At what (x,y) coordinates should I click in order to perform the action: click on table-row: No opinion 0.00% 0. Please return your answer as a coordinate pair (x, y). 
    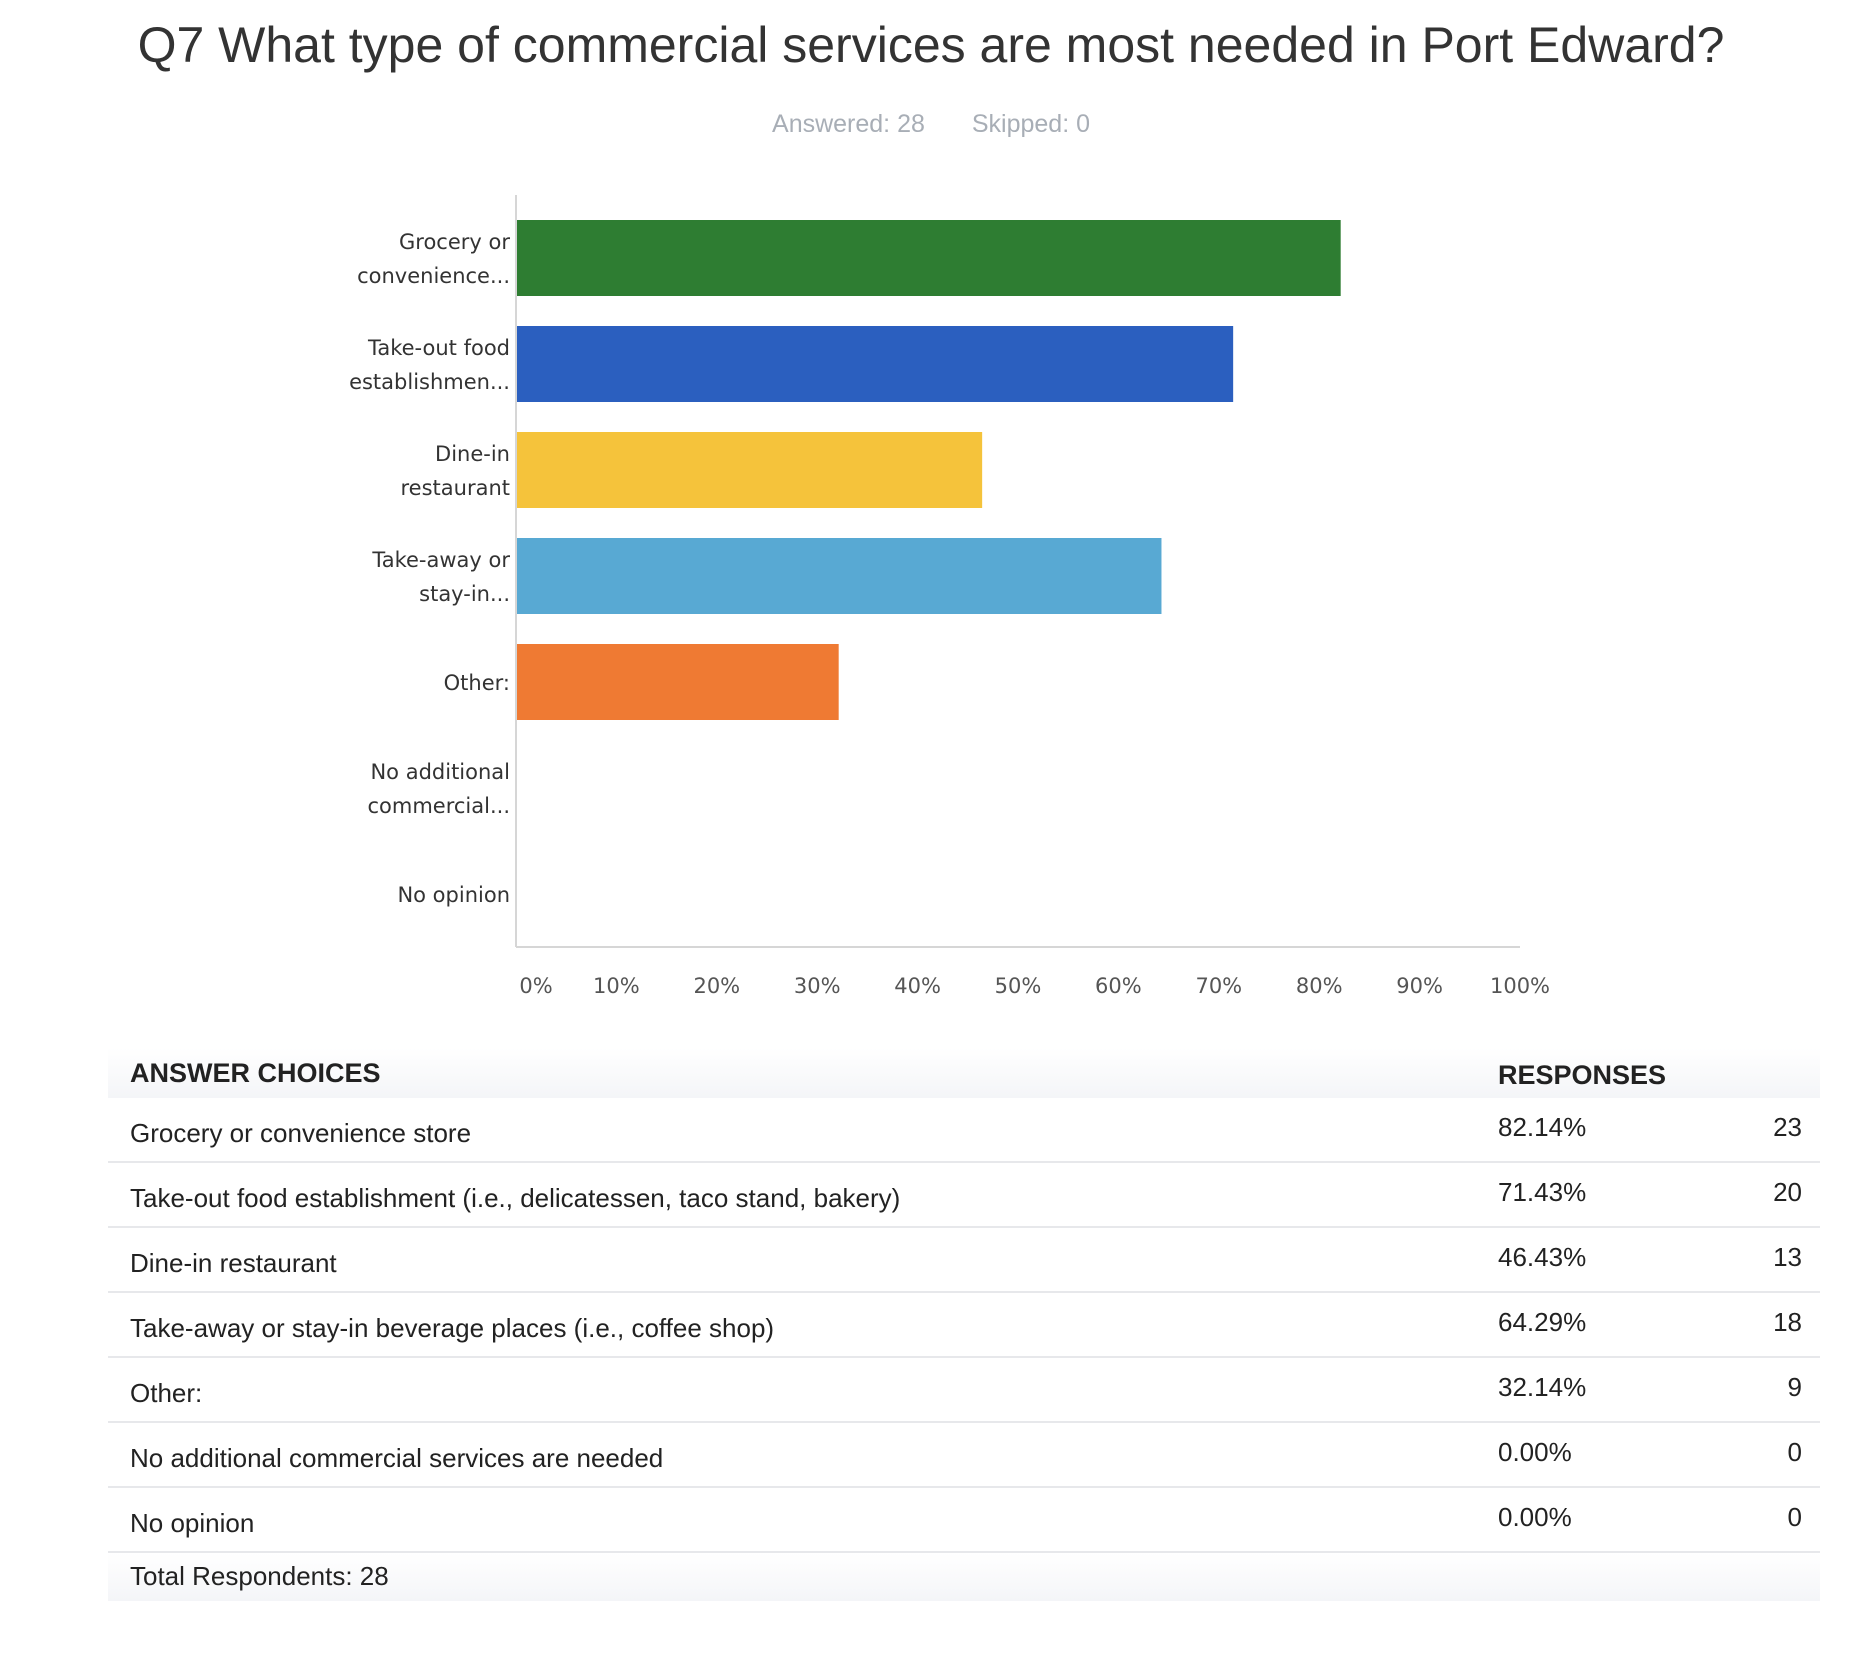
    Looking at the image, I should click on (964, 1520).